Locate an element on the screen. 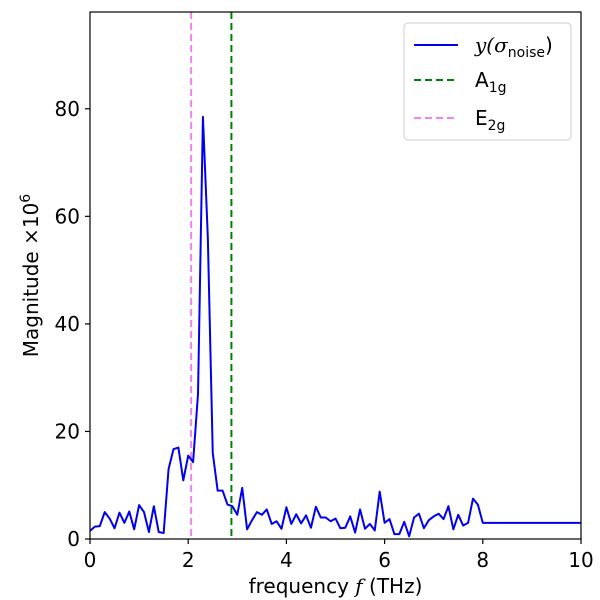 Image resolution: width=600 pixels, height=600 pixels. legend-label: E2g is located at coordinates (490, 120).